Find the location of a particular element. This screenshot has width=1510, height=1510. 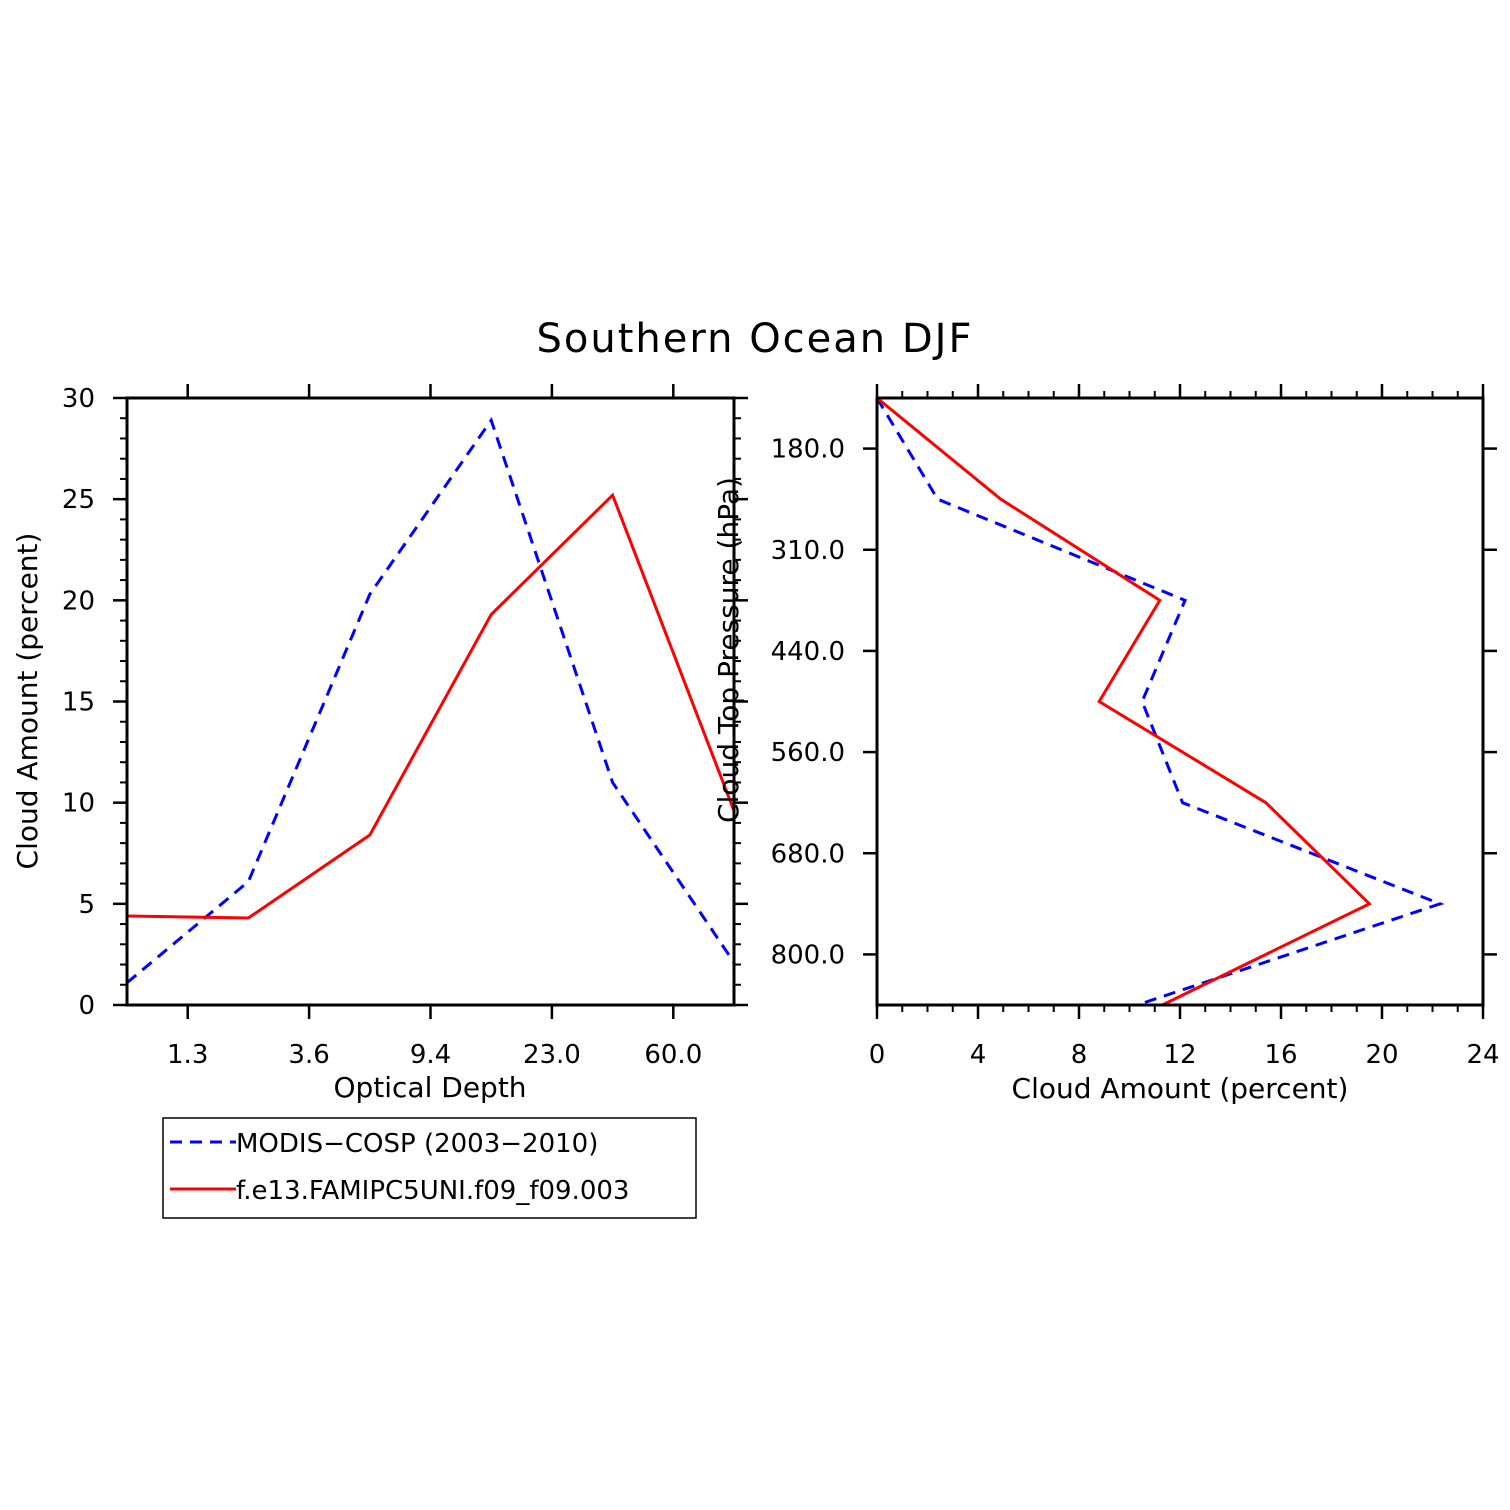

left-y-tick-label: 0 is located at coordinates (86, 1006).